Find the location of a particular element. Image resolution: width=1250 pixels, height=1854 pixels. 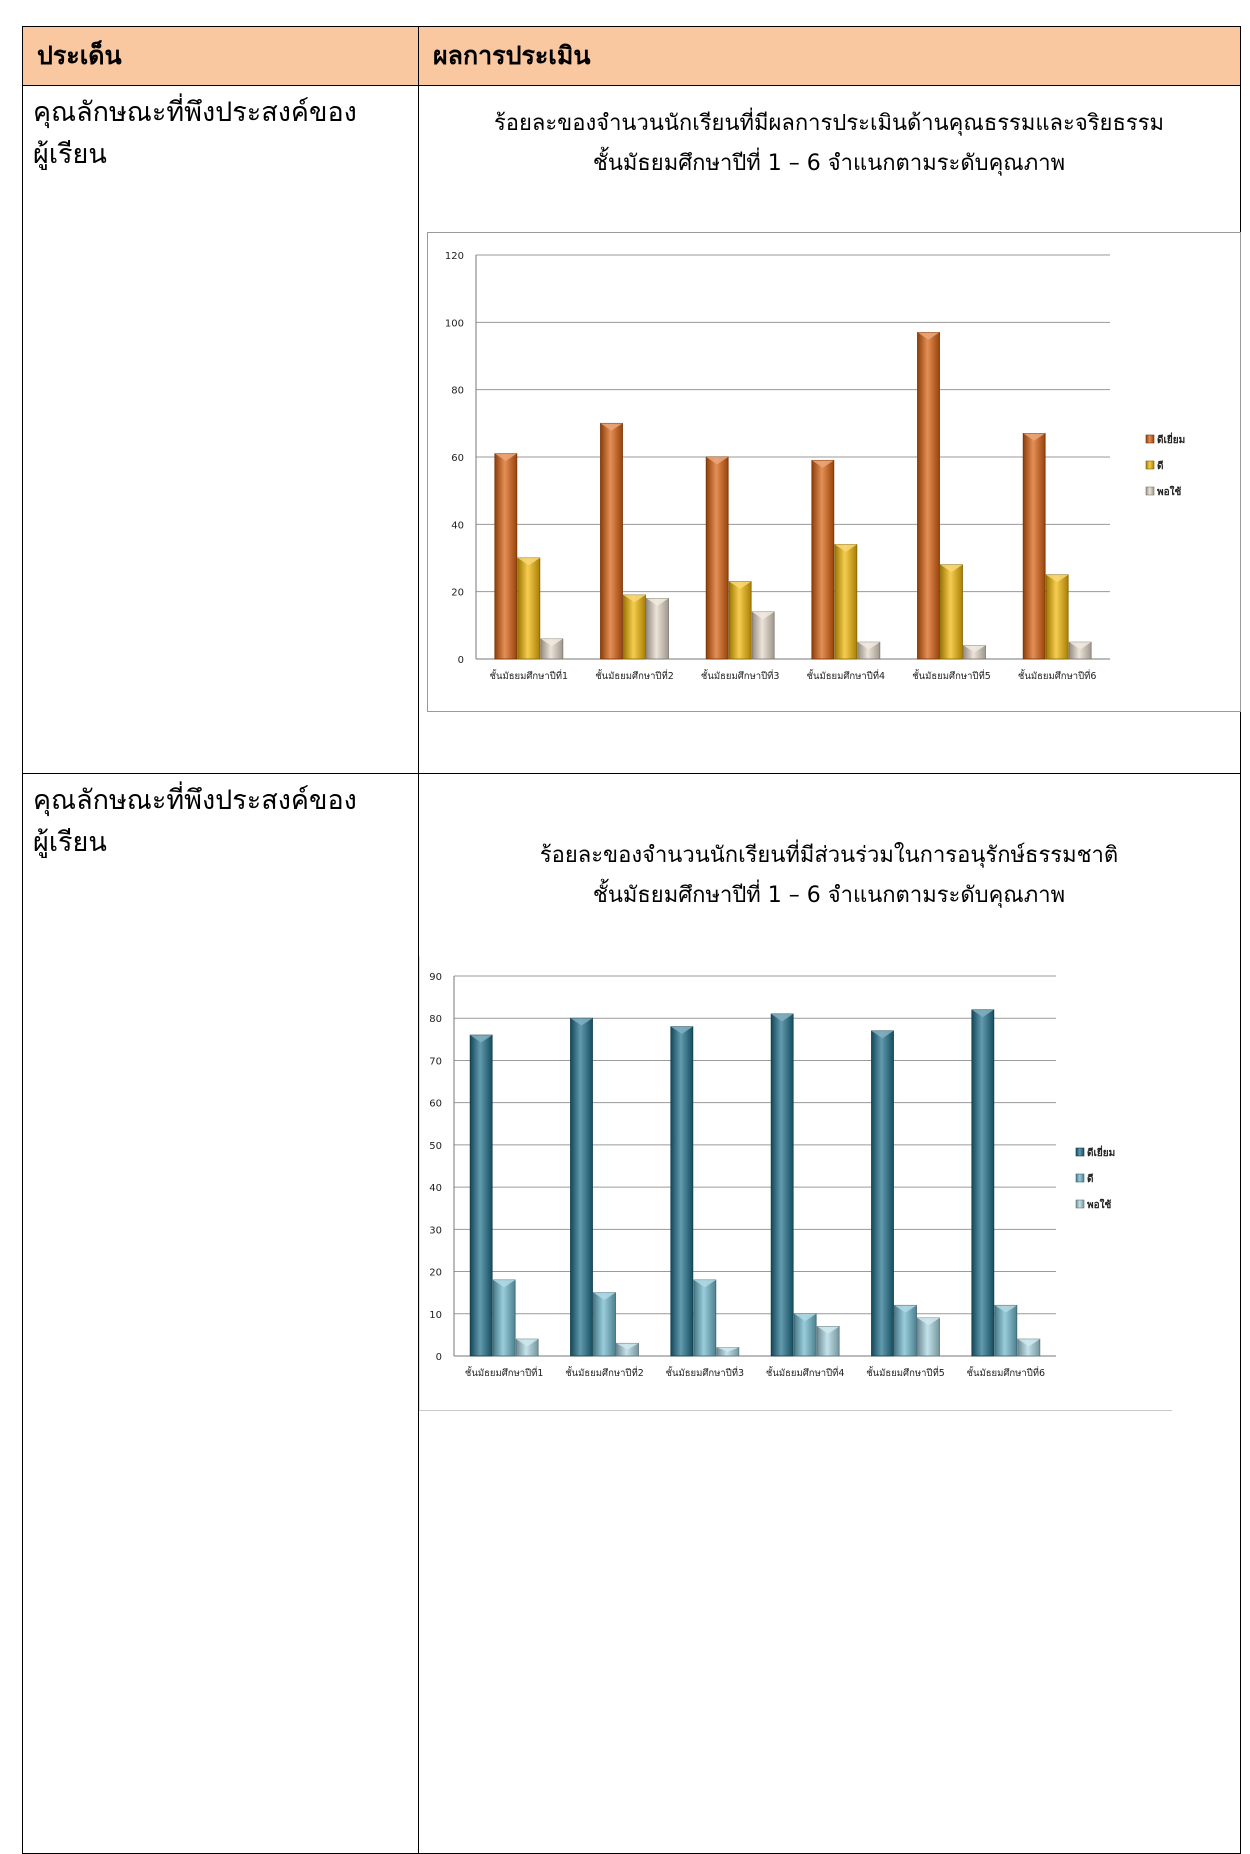

chart2-ytick-label: 50 is located at coordinates (435, 1146).